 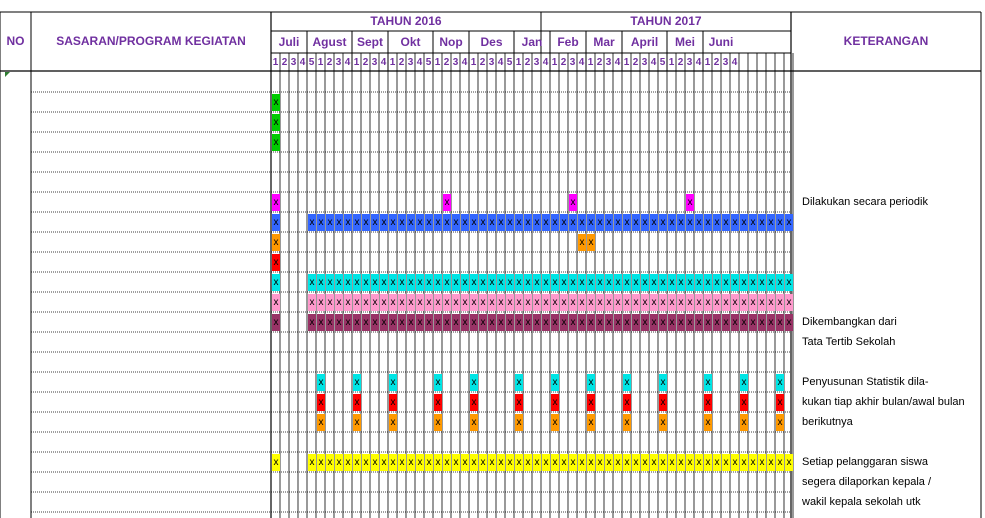 I want to click on month-label-juli: Juli, so click(x=289, y=42).